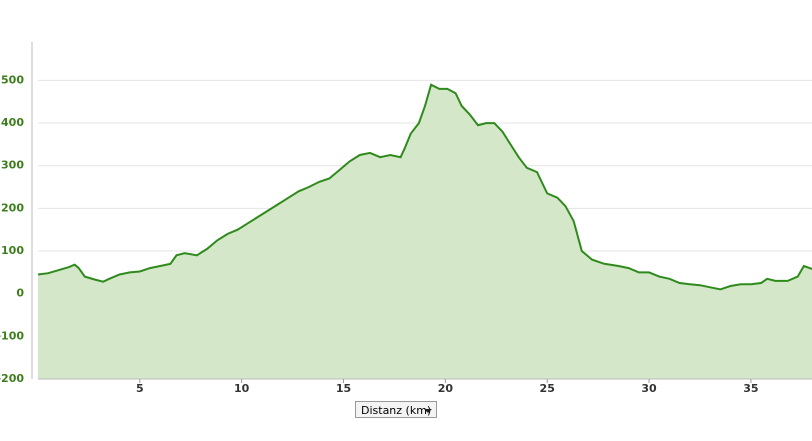  I want to click on y-tick-label: -200, so click(12, 378).